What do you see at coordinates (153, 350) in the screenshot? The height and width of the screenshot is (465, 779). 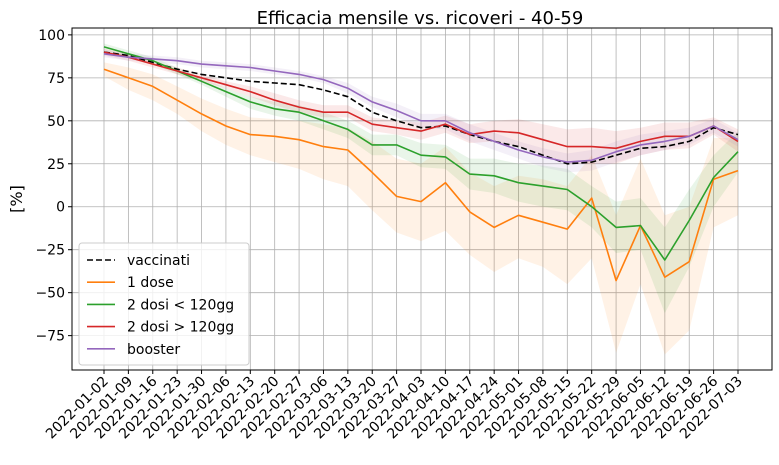 I see `legend-label: booster` at bounding box center [153, 350].